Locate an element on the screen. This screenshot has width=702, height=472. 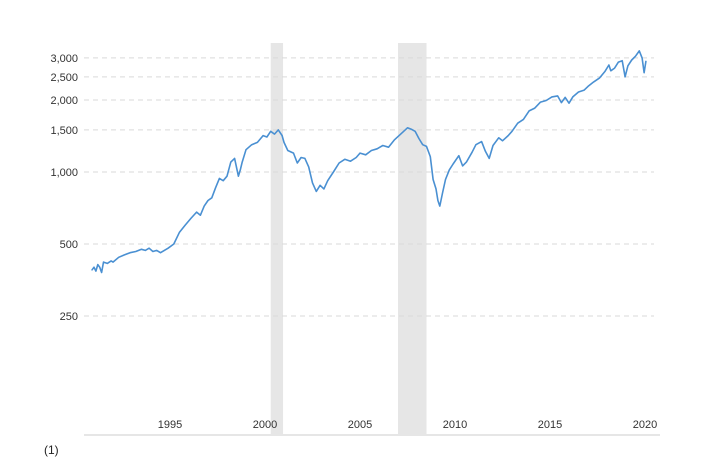
x-tick-label: 2015 is located at coordinates (550, 425).